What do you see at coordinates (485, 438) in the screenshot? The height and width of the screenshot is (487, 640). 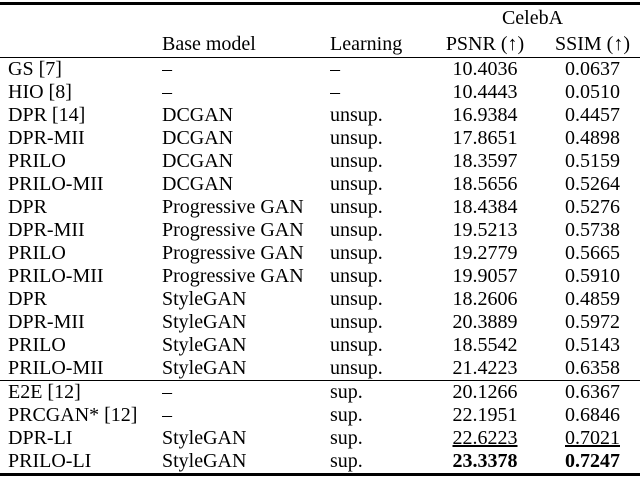 I see `psnr-cell: 22.6223` at bounding box center [485, 438].